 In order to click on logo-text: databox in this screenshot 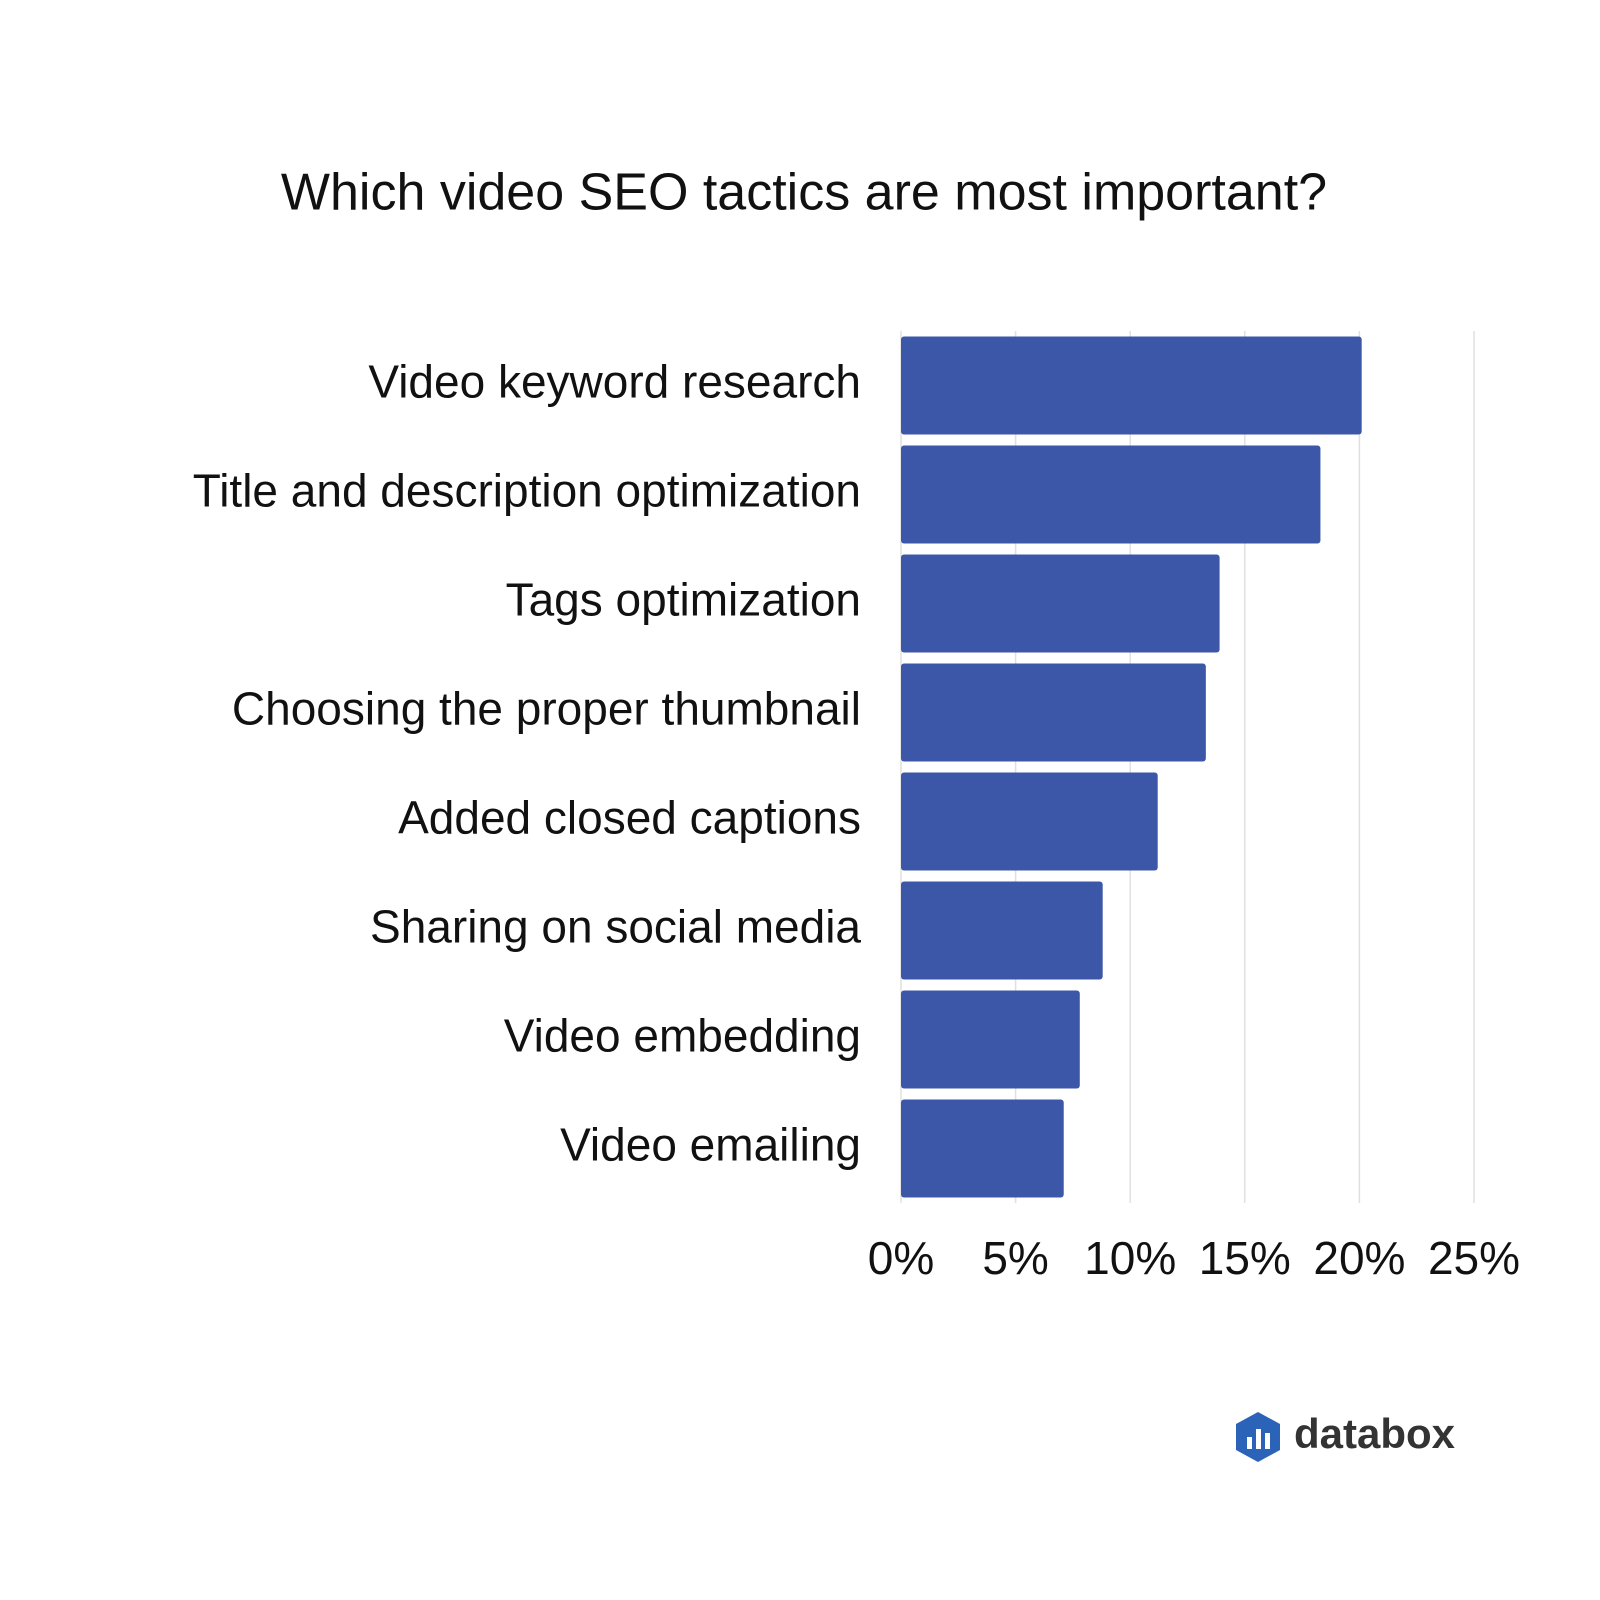, I will do `click(1375, 1433)`.